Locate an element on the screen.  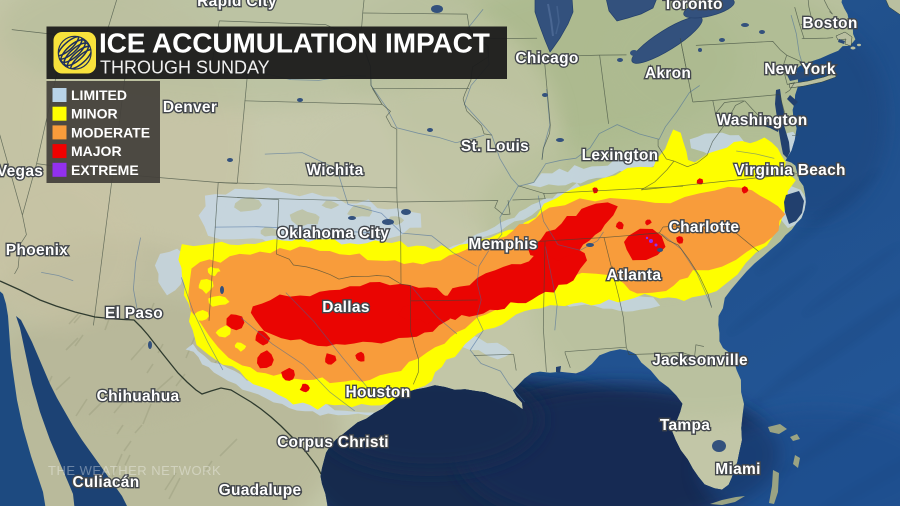
svg-text: THE WEATHER NETWORK is located at coordinates (134, 470).